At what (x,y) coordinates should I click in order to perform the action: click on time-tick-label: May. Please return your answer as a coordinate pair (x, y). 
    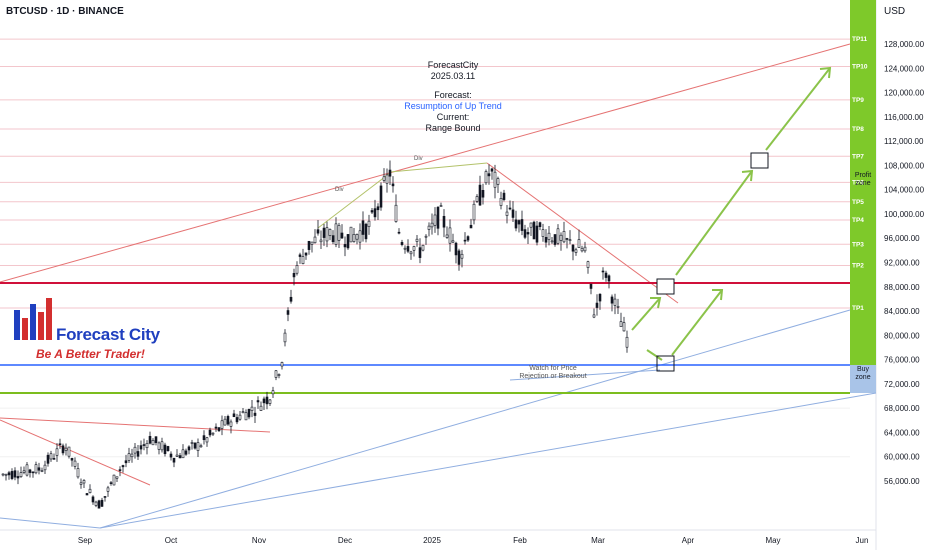
    Looking at the image, I should click on (772, 540).